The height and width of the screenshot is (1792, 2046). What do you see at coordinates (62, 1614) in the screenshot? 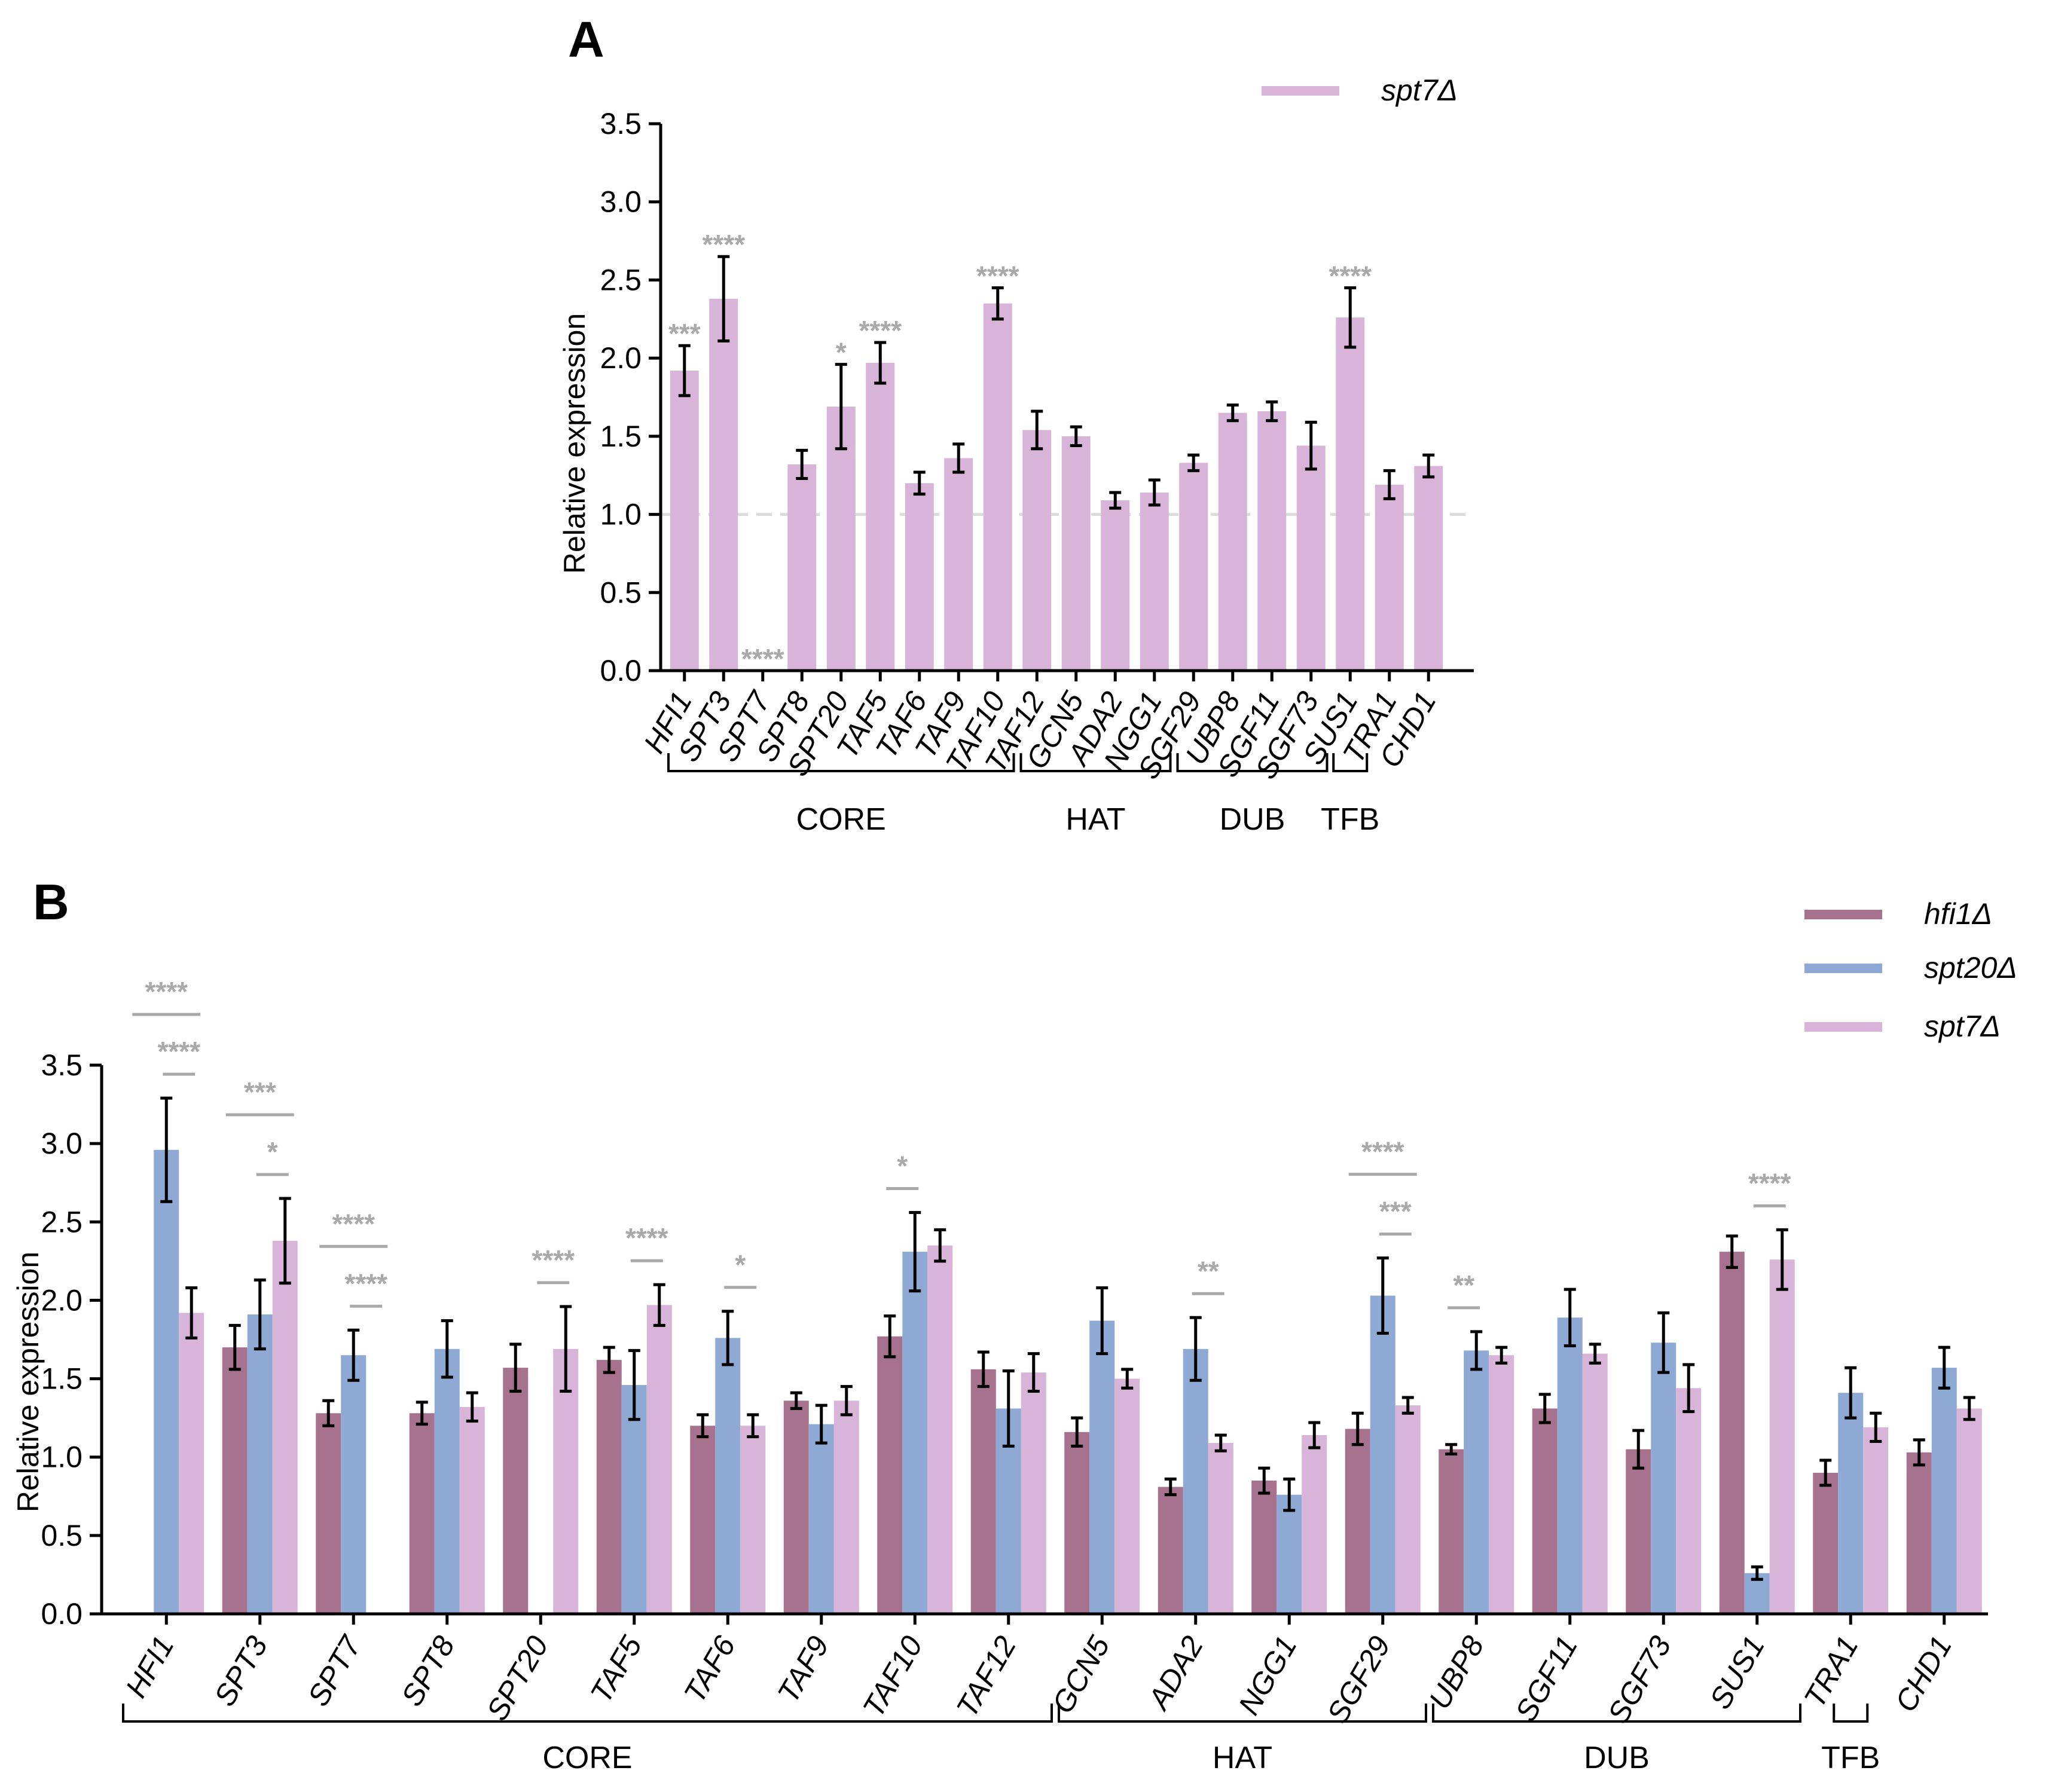
I see `panel-b-y-tick-label: 0.0` at bounding box center [62, 1614].